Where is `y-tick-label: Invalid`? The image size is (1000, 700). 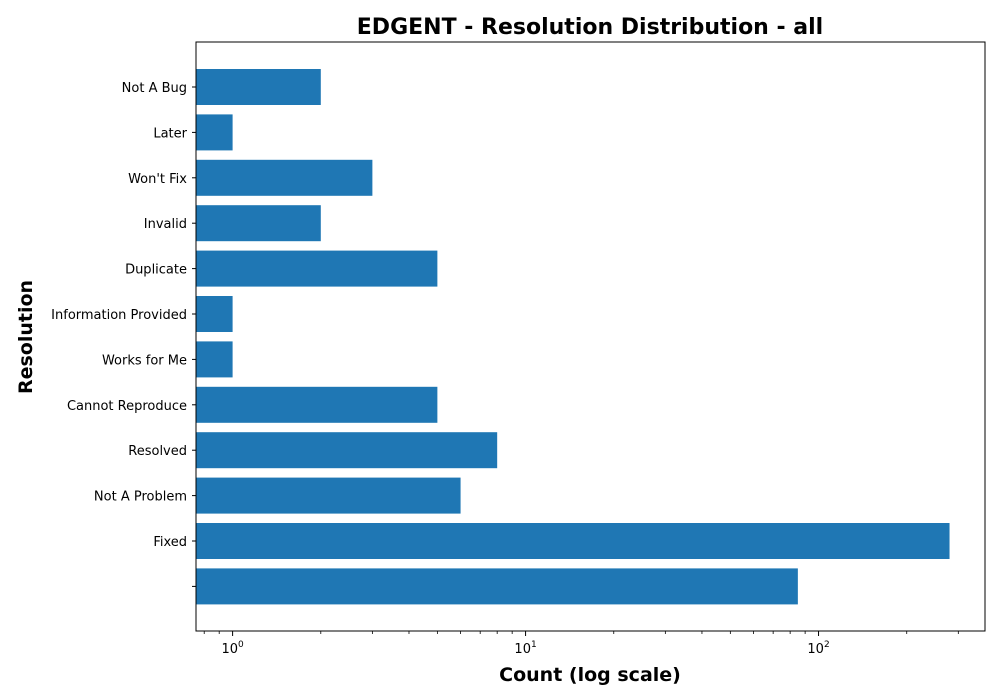
y-tick-label: Invalid is located at coordinates (165, 224).